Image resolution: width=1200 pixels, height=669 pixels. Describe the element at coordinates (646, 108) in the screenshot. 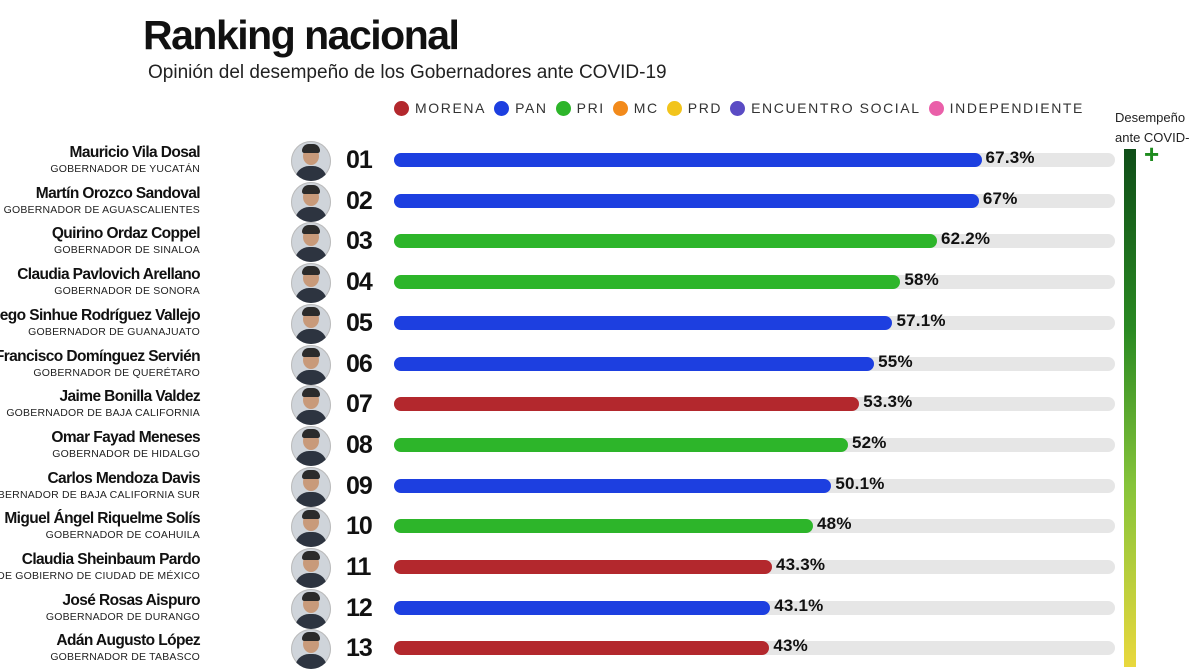

I see `legend-label: MC` at that location.